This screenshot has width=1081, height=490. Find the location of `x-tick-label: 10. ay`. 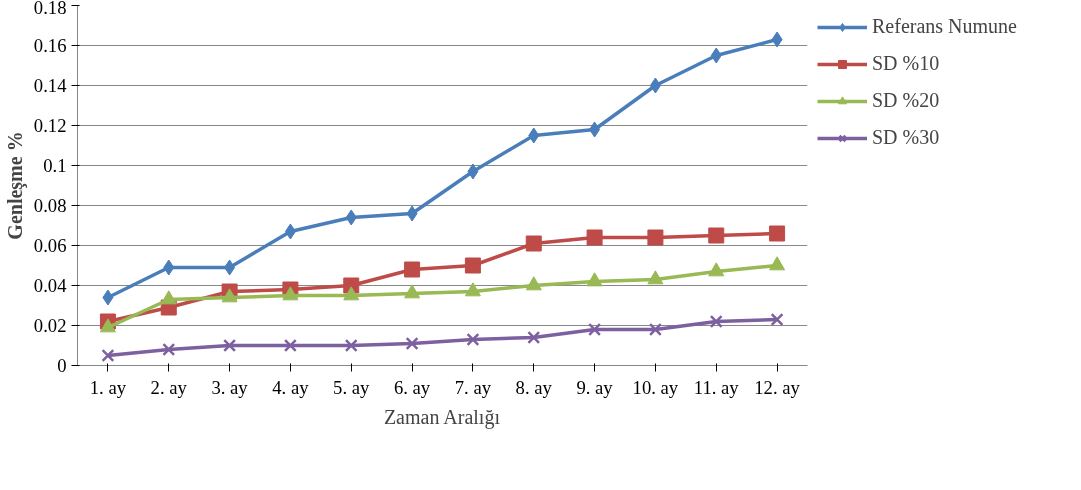

x-tick-label: 10. ay is located at coordinates (655, 387).